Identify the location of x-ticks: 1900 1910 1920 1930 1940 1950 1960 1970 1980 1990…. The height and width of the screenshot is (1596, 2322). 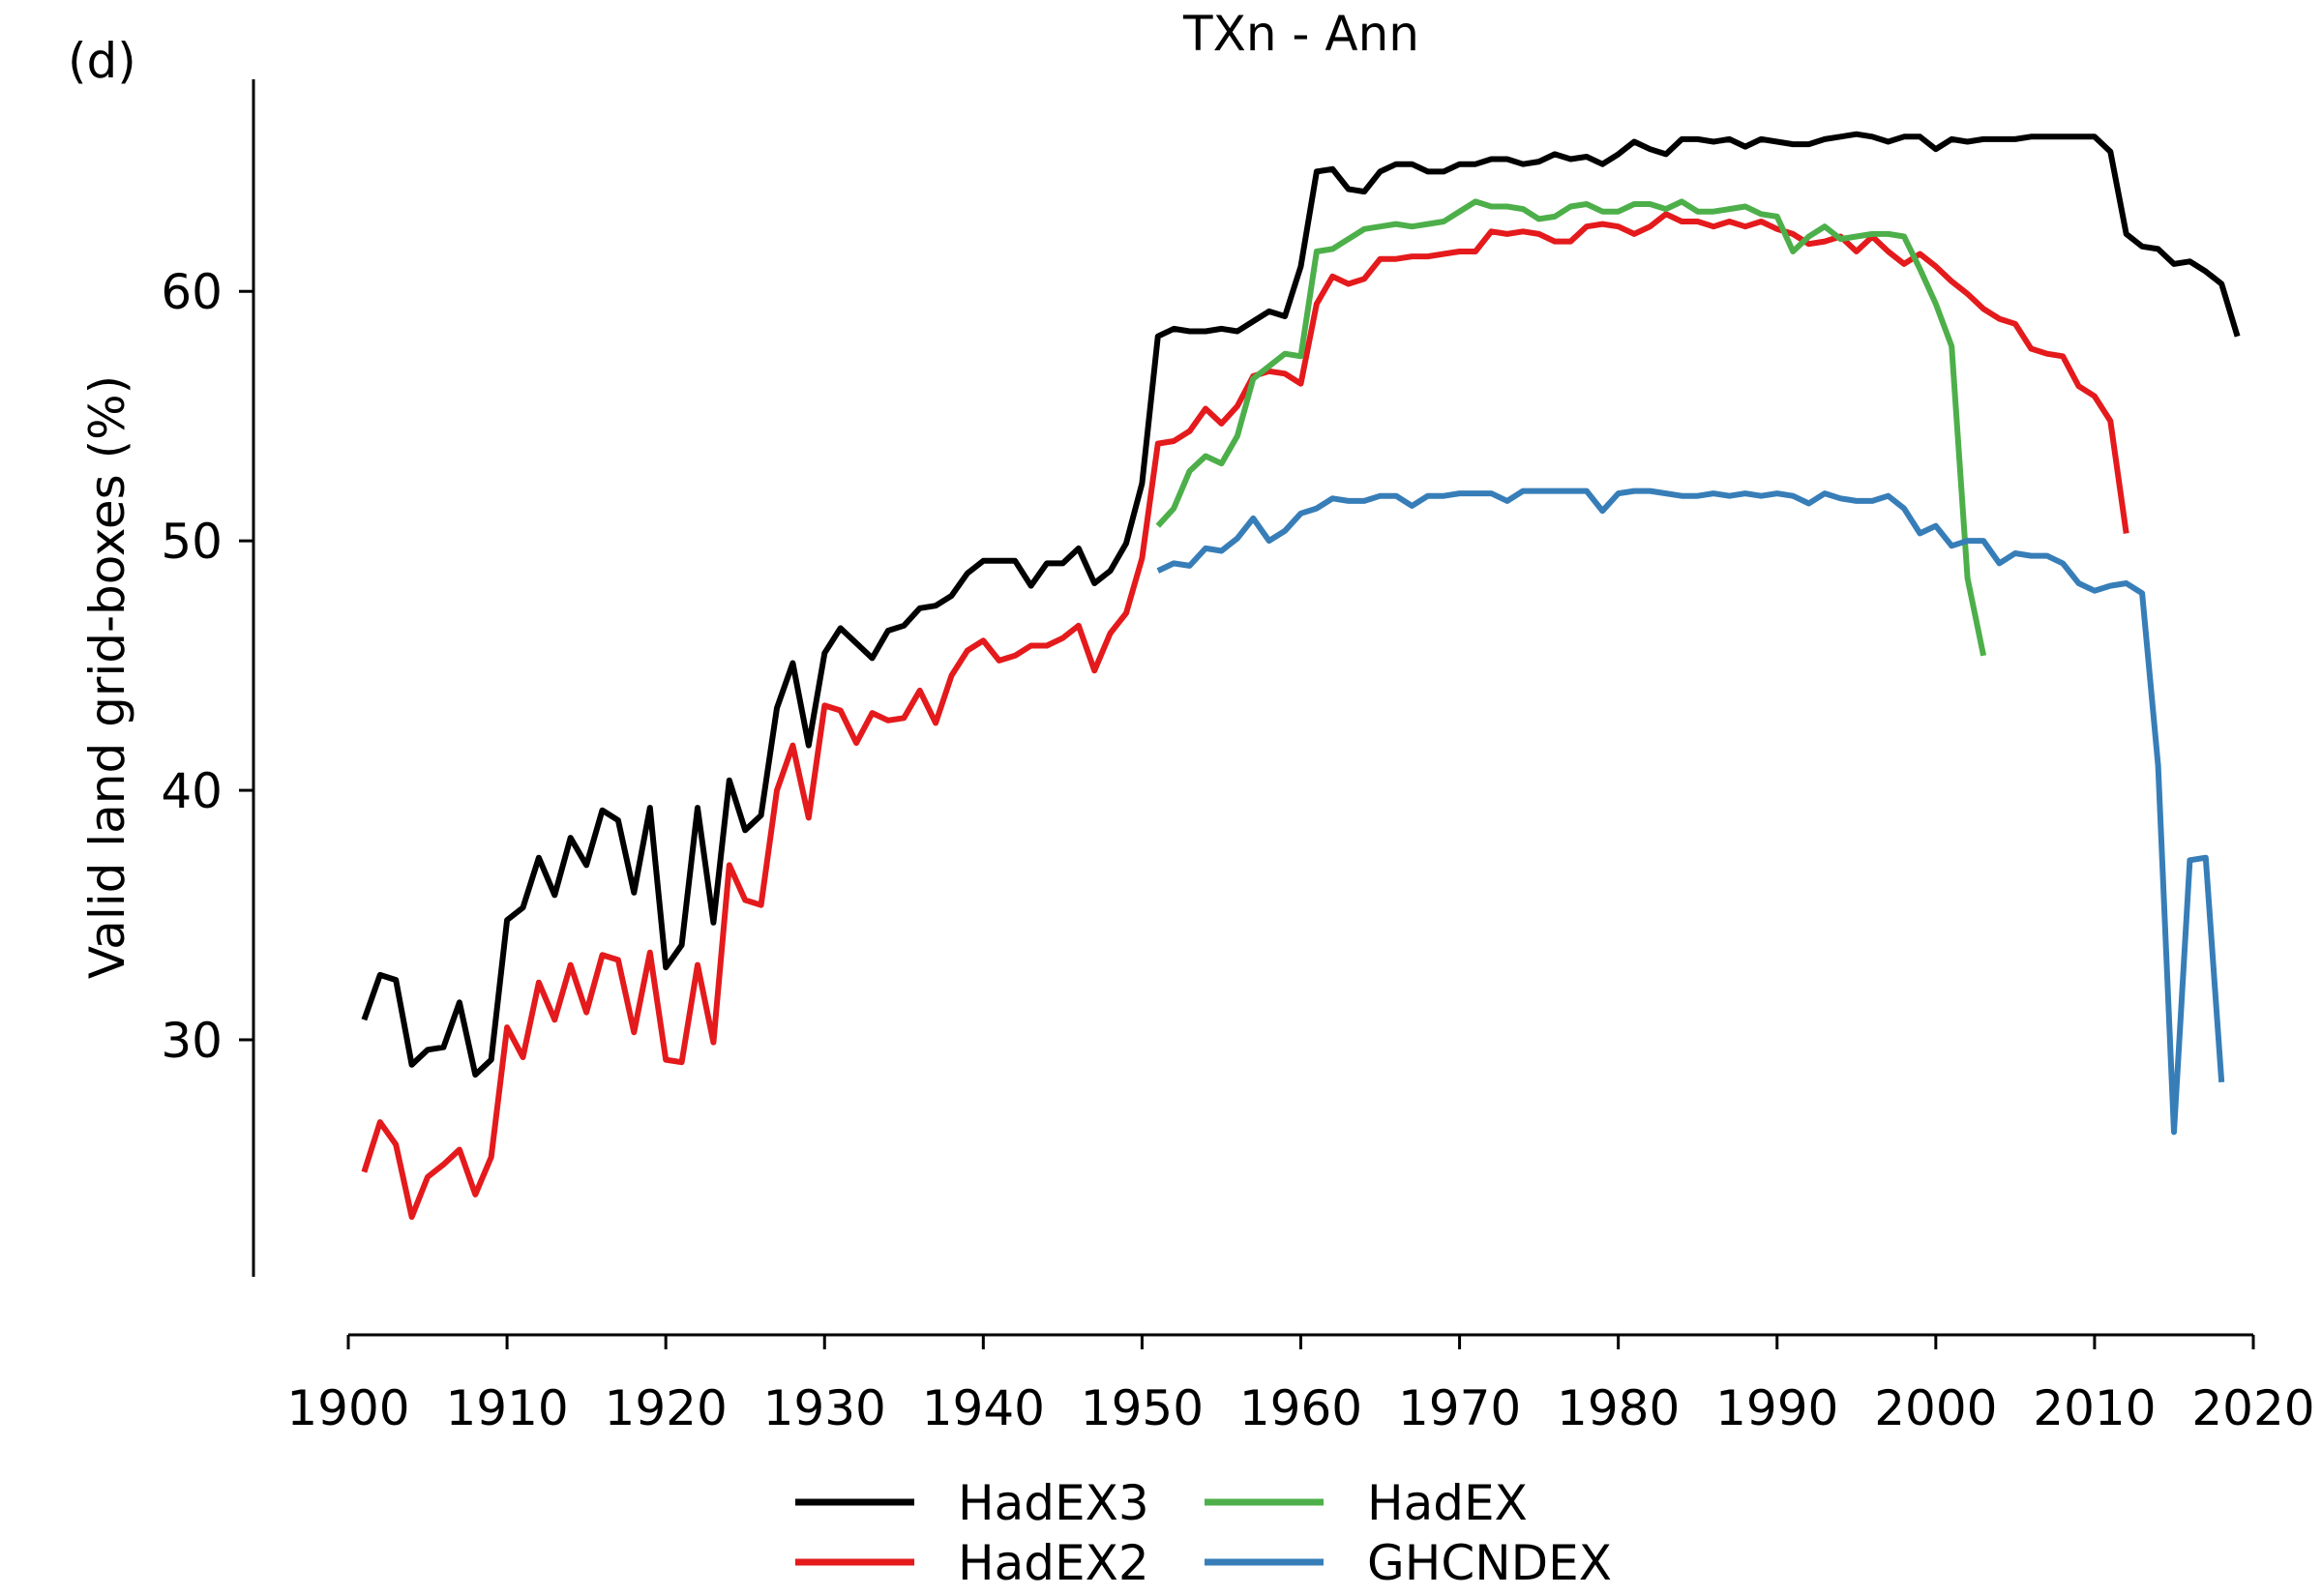
(1300, 1385).